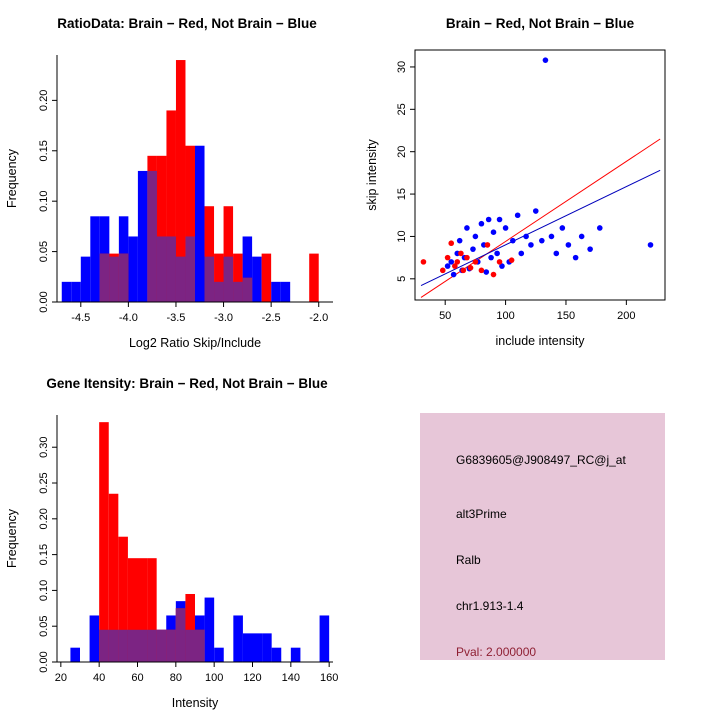 This screenshot has height=720, width=720. What do you see at coordinates (80, 318) in the screenshot?
I see `svg-text: -4.5` at bounding box center [80, 318].